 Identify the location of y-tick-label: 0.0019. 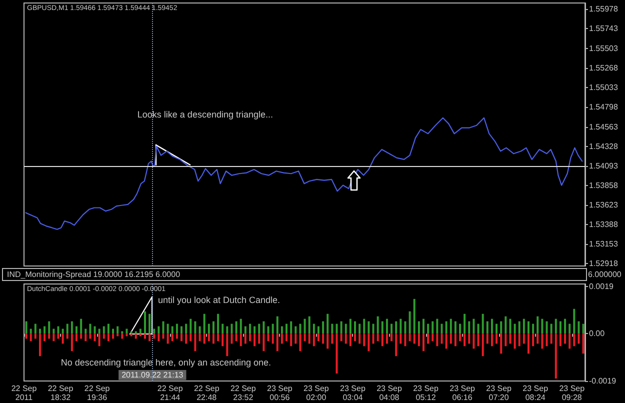
(601, 286).